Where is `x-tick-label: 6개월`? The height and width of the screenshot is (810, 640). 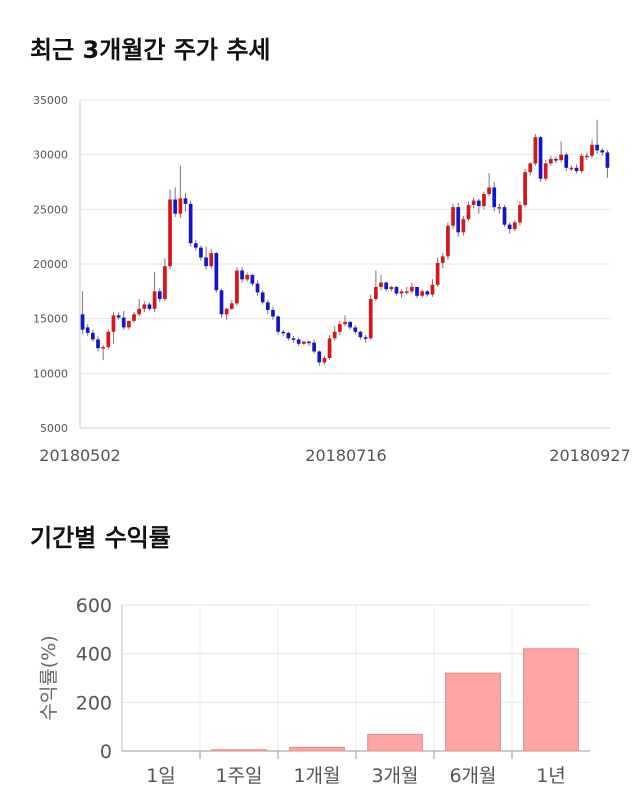 x-tick-label: 6개월 is located at coordinates (472, 776).